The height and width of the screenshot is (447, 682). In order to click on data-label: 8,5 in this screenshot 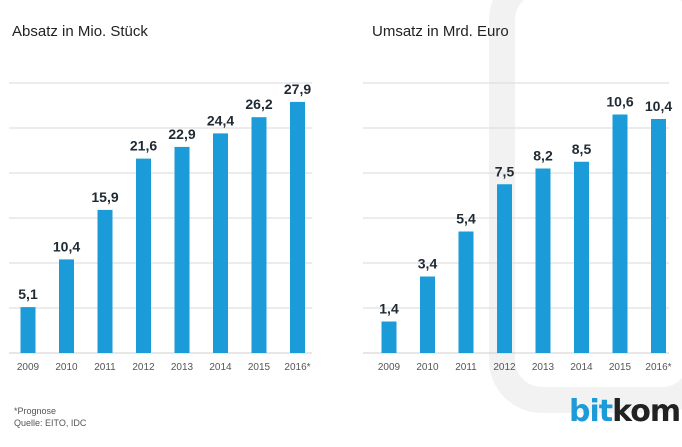, I will do `click(582, 149)`.